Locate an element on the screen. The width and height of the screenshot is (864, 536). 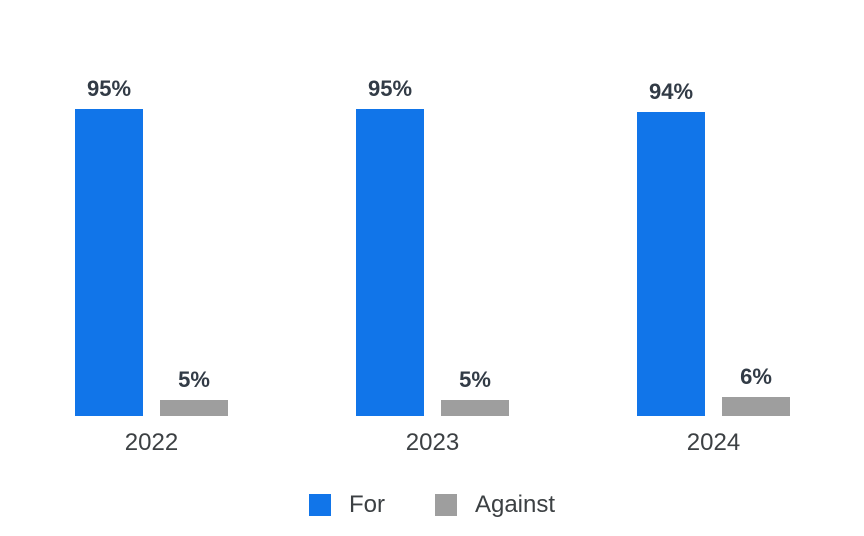
bar-against-2024 is located at coordinates (756, 406).